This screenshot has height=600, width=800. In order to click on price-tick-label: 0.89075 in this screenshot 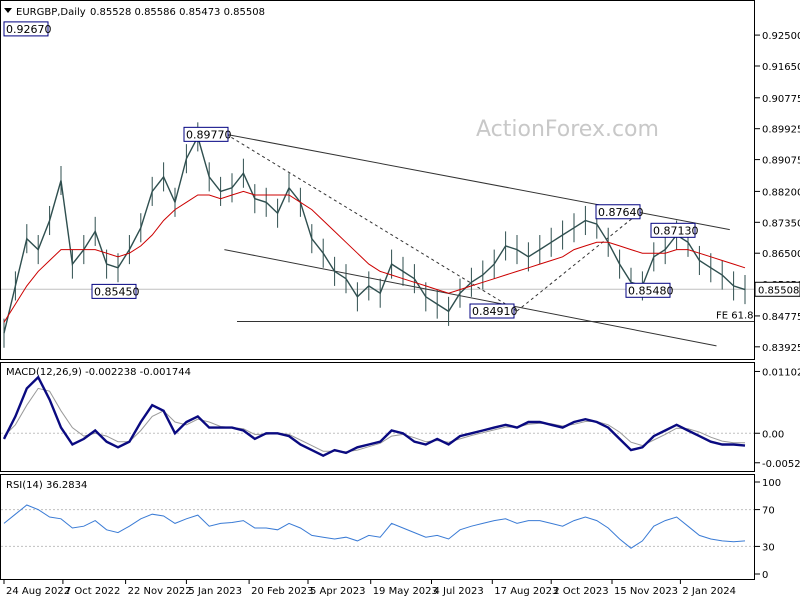, I will do `click(781, 161)`.